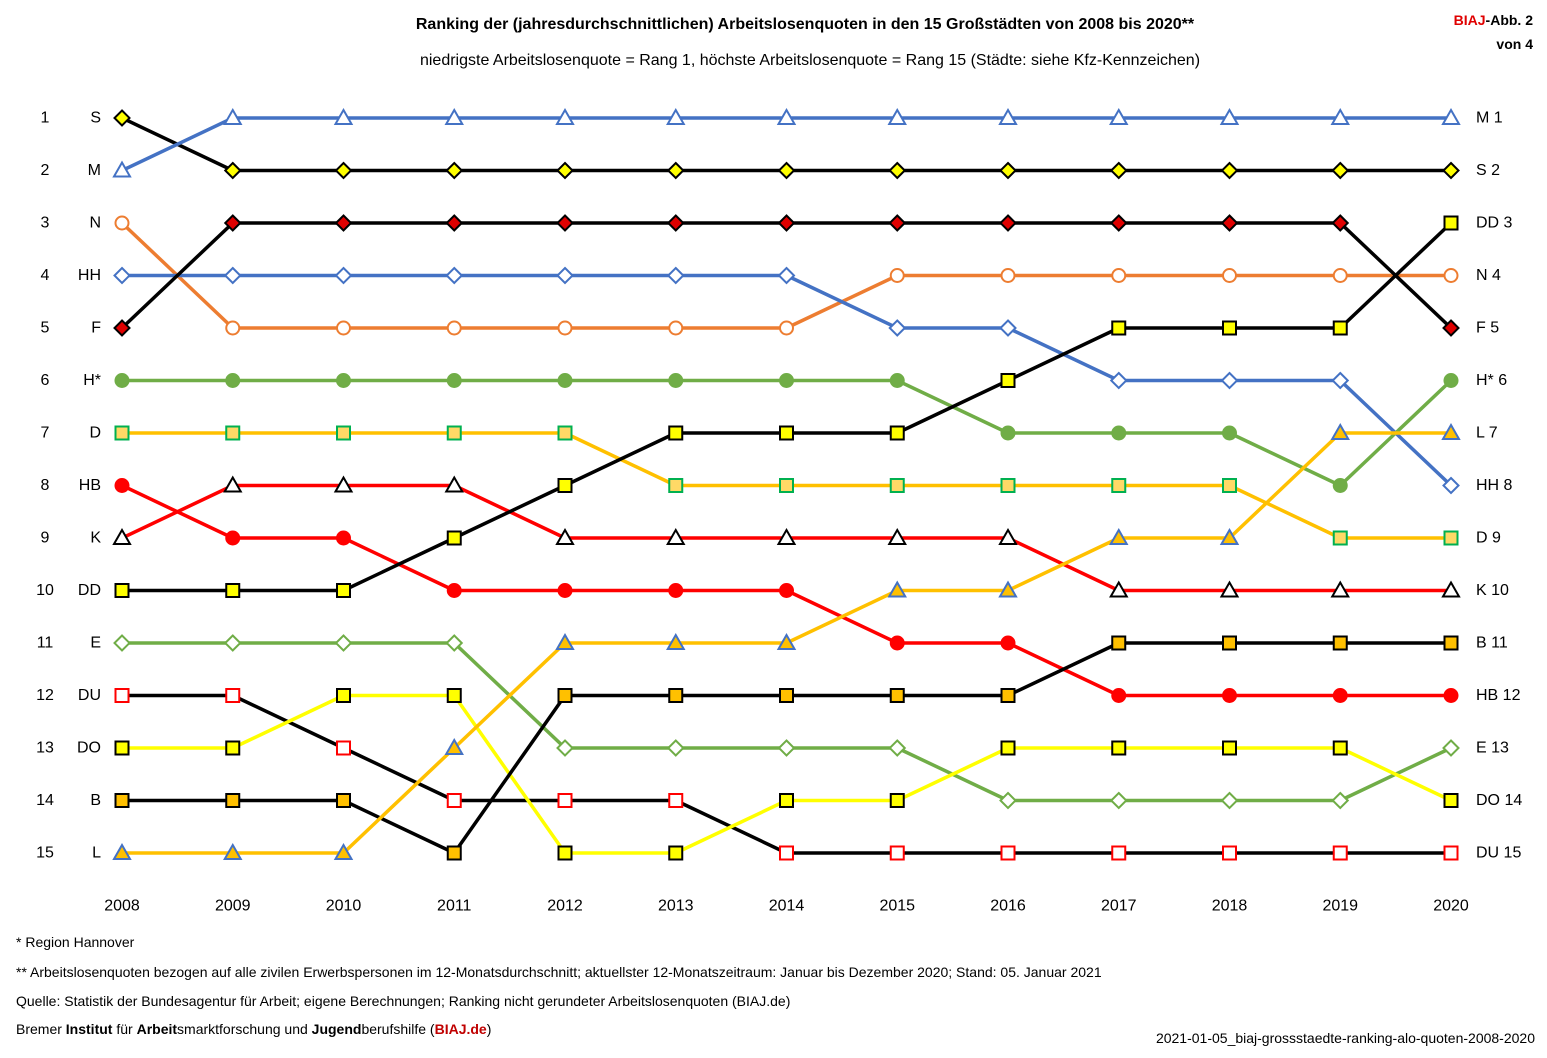 This screenshot has height=1058, width=1547. I want to click on marker-HH-2008, so click(122, 275).